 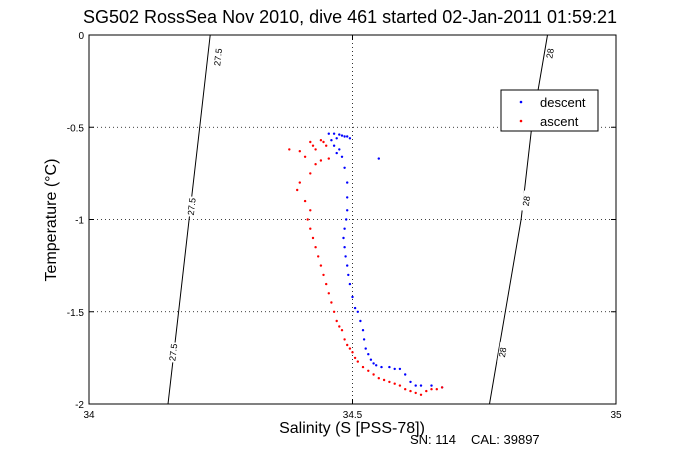 What do you see at coordinates (563, 102) in the screenshot?
I see `legend-descent-label: descent` at bounding box center [563, 102].